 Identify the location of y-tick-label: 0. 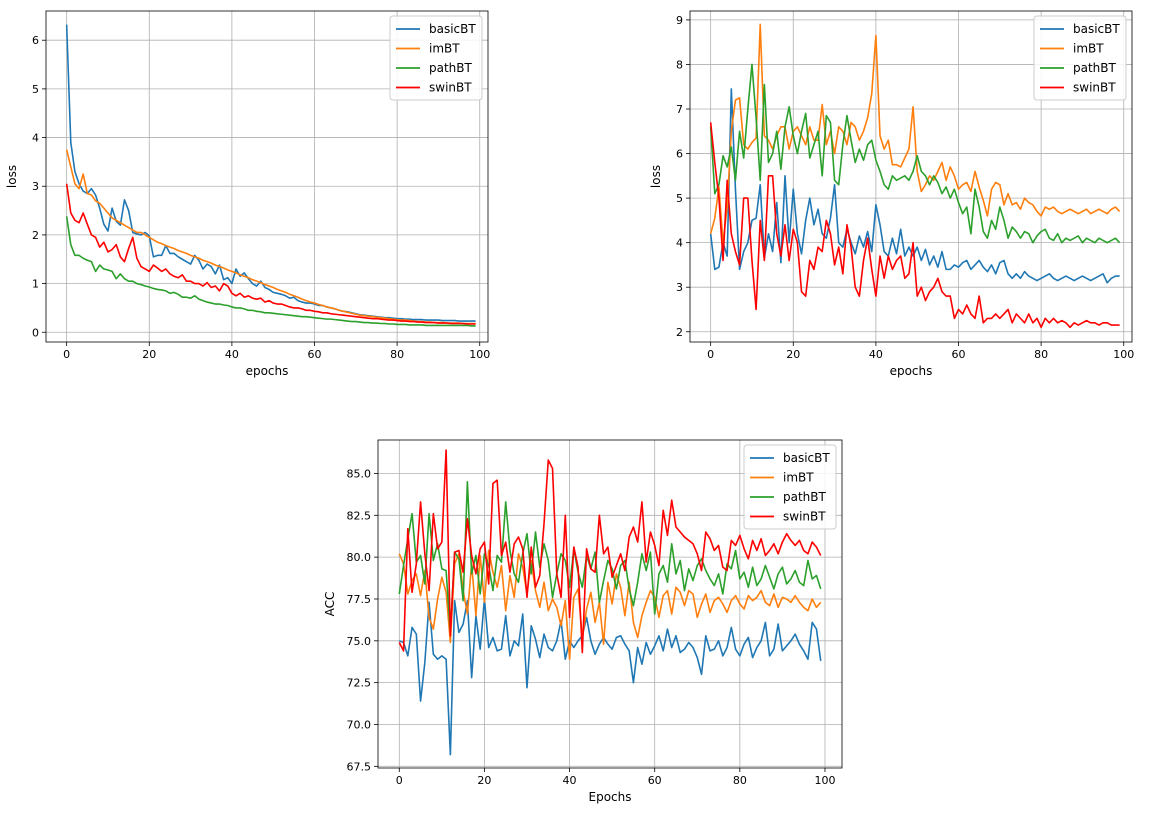
(35, 332).